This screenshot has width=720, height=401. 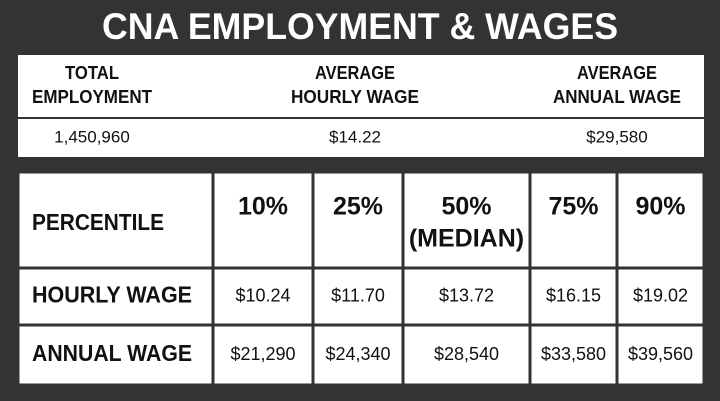 I want to click on cell-value: $39,560, so click(x=660, y=354).